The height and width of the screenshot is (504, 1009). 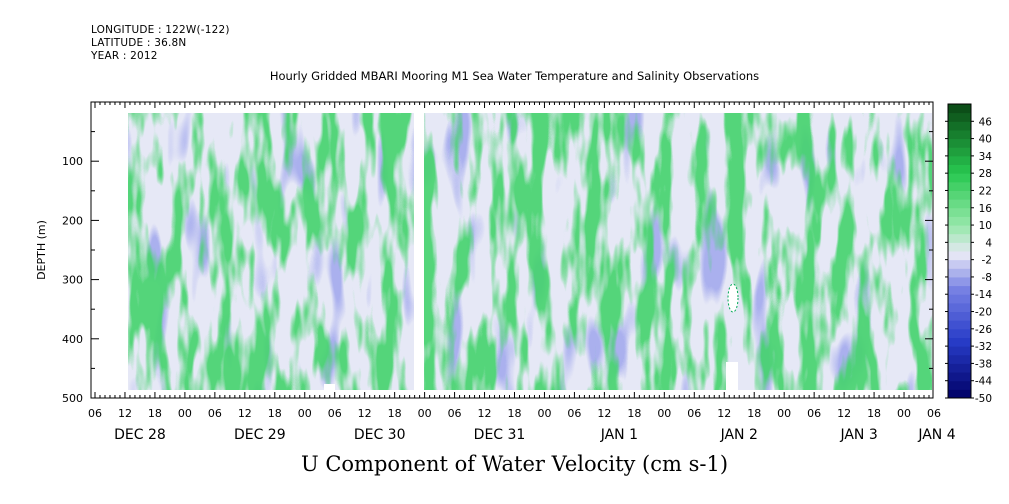 What do you see at coordinates (987, 261) in the screenshot?
I see `colorbar-label: -2` at bounding box center [987, 261].